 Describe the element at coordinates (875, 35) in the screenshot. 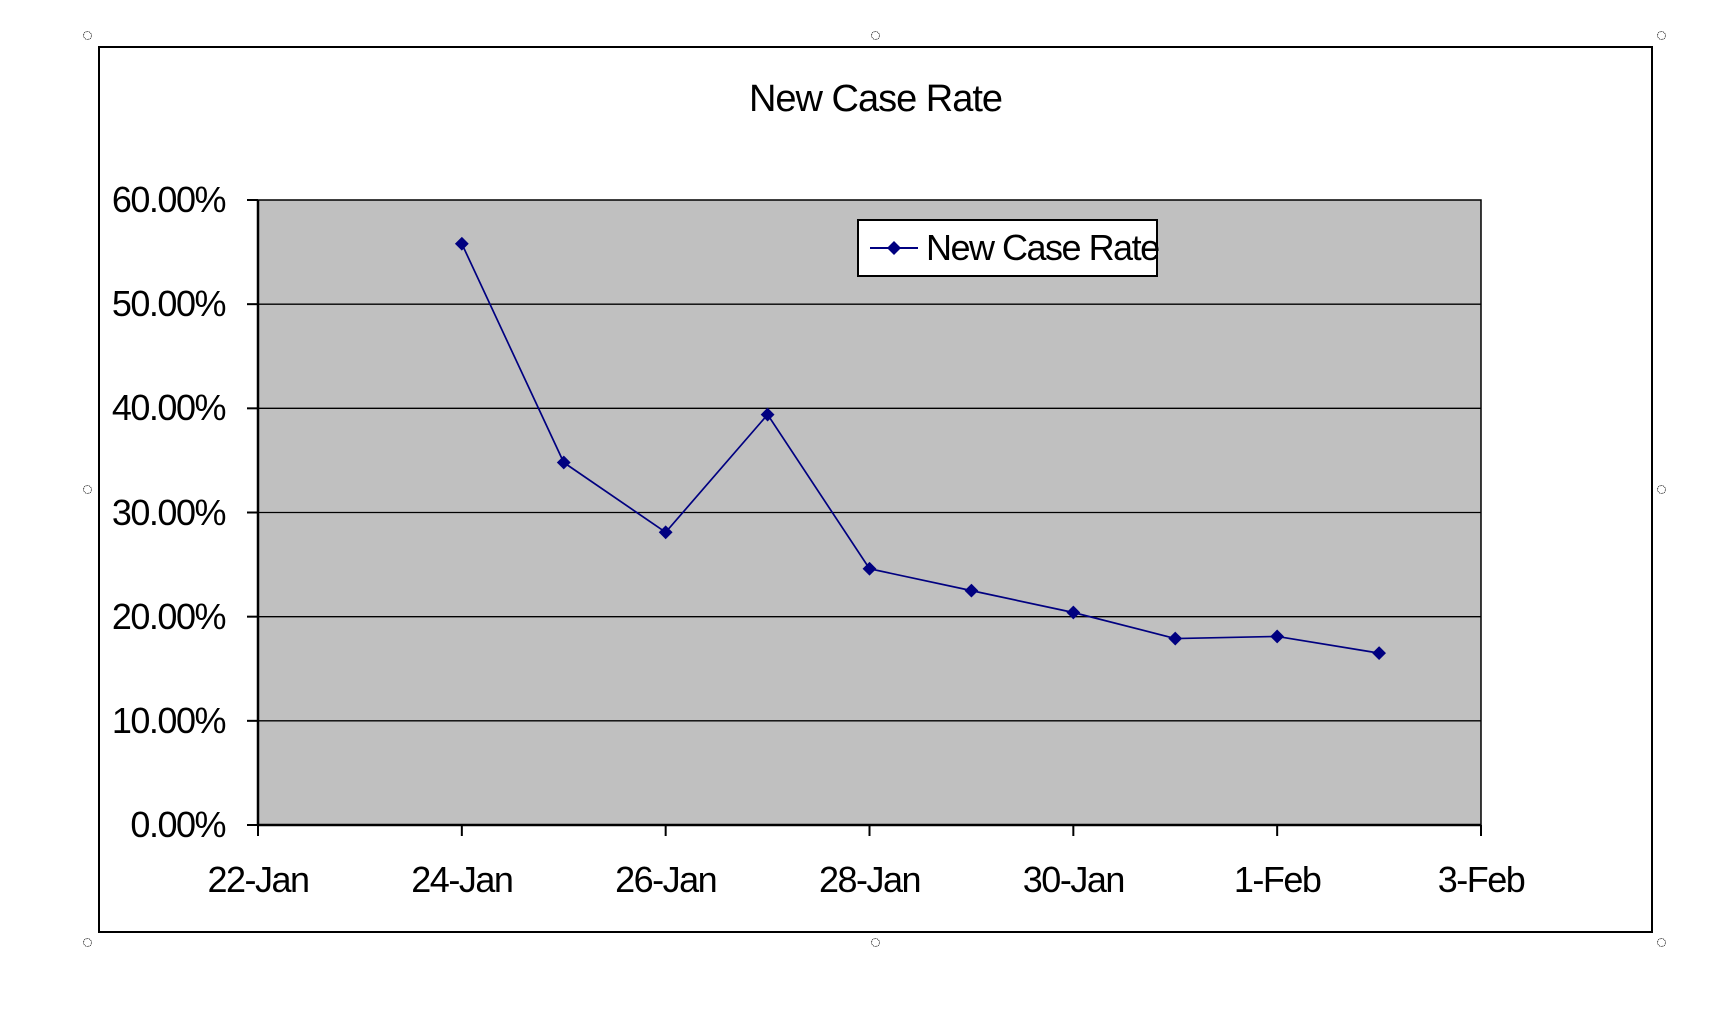

I see `selection-handle-top-center` at that location.